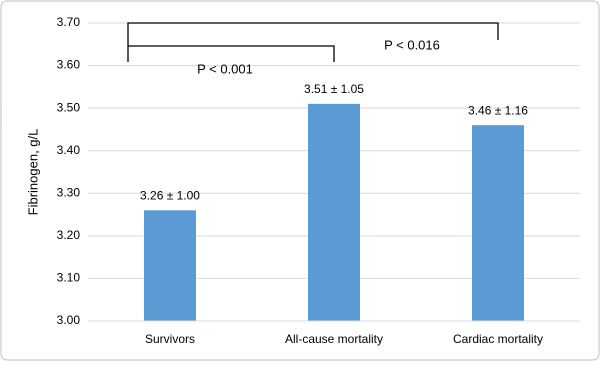 The image size is (600, 366). What do you see at coordinates (334, 89) in the screenshot?
I see `value-label: 3.51 ± 1.05` at bounding box center [334, 89].